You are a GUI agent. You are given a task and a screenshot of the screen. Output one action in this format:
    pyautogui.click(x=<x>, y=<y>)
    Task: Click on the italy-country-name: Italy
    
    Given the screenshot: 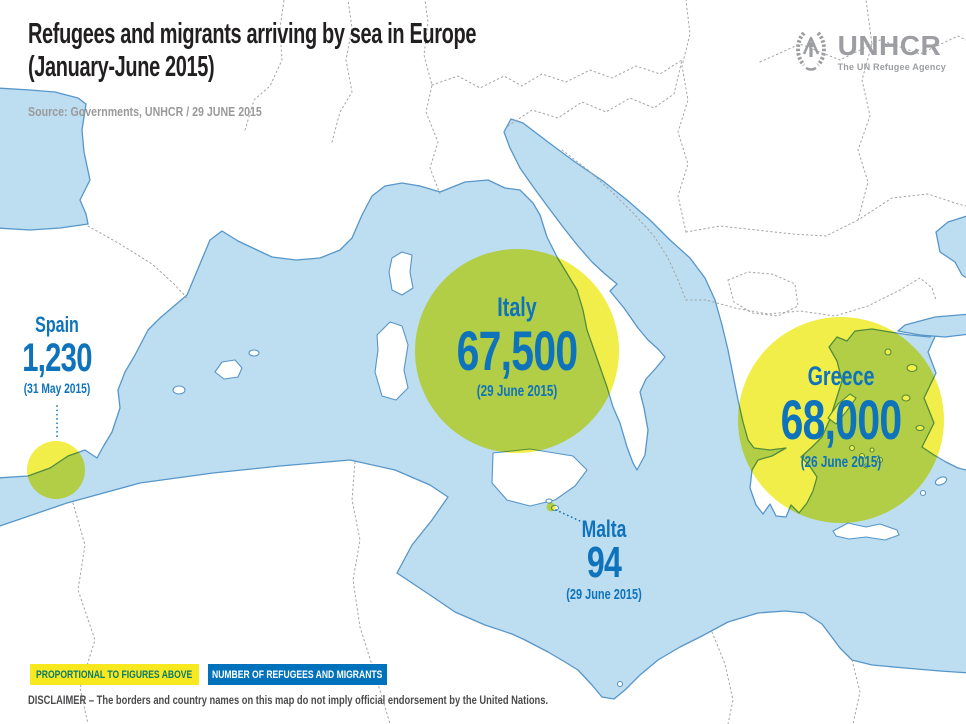 What is the action you would take?
    pyautogui.click(x=517, y=307)
    